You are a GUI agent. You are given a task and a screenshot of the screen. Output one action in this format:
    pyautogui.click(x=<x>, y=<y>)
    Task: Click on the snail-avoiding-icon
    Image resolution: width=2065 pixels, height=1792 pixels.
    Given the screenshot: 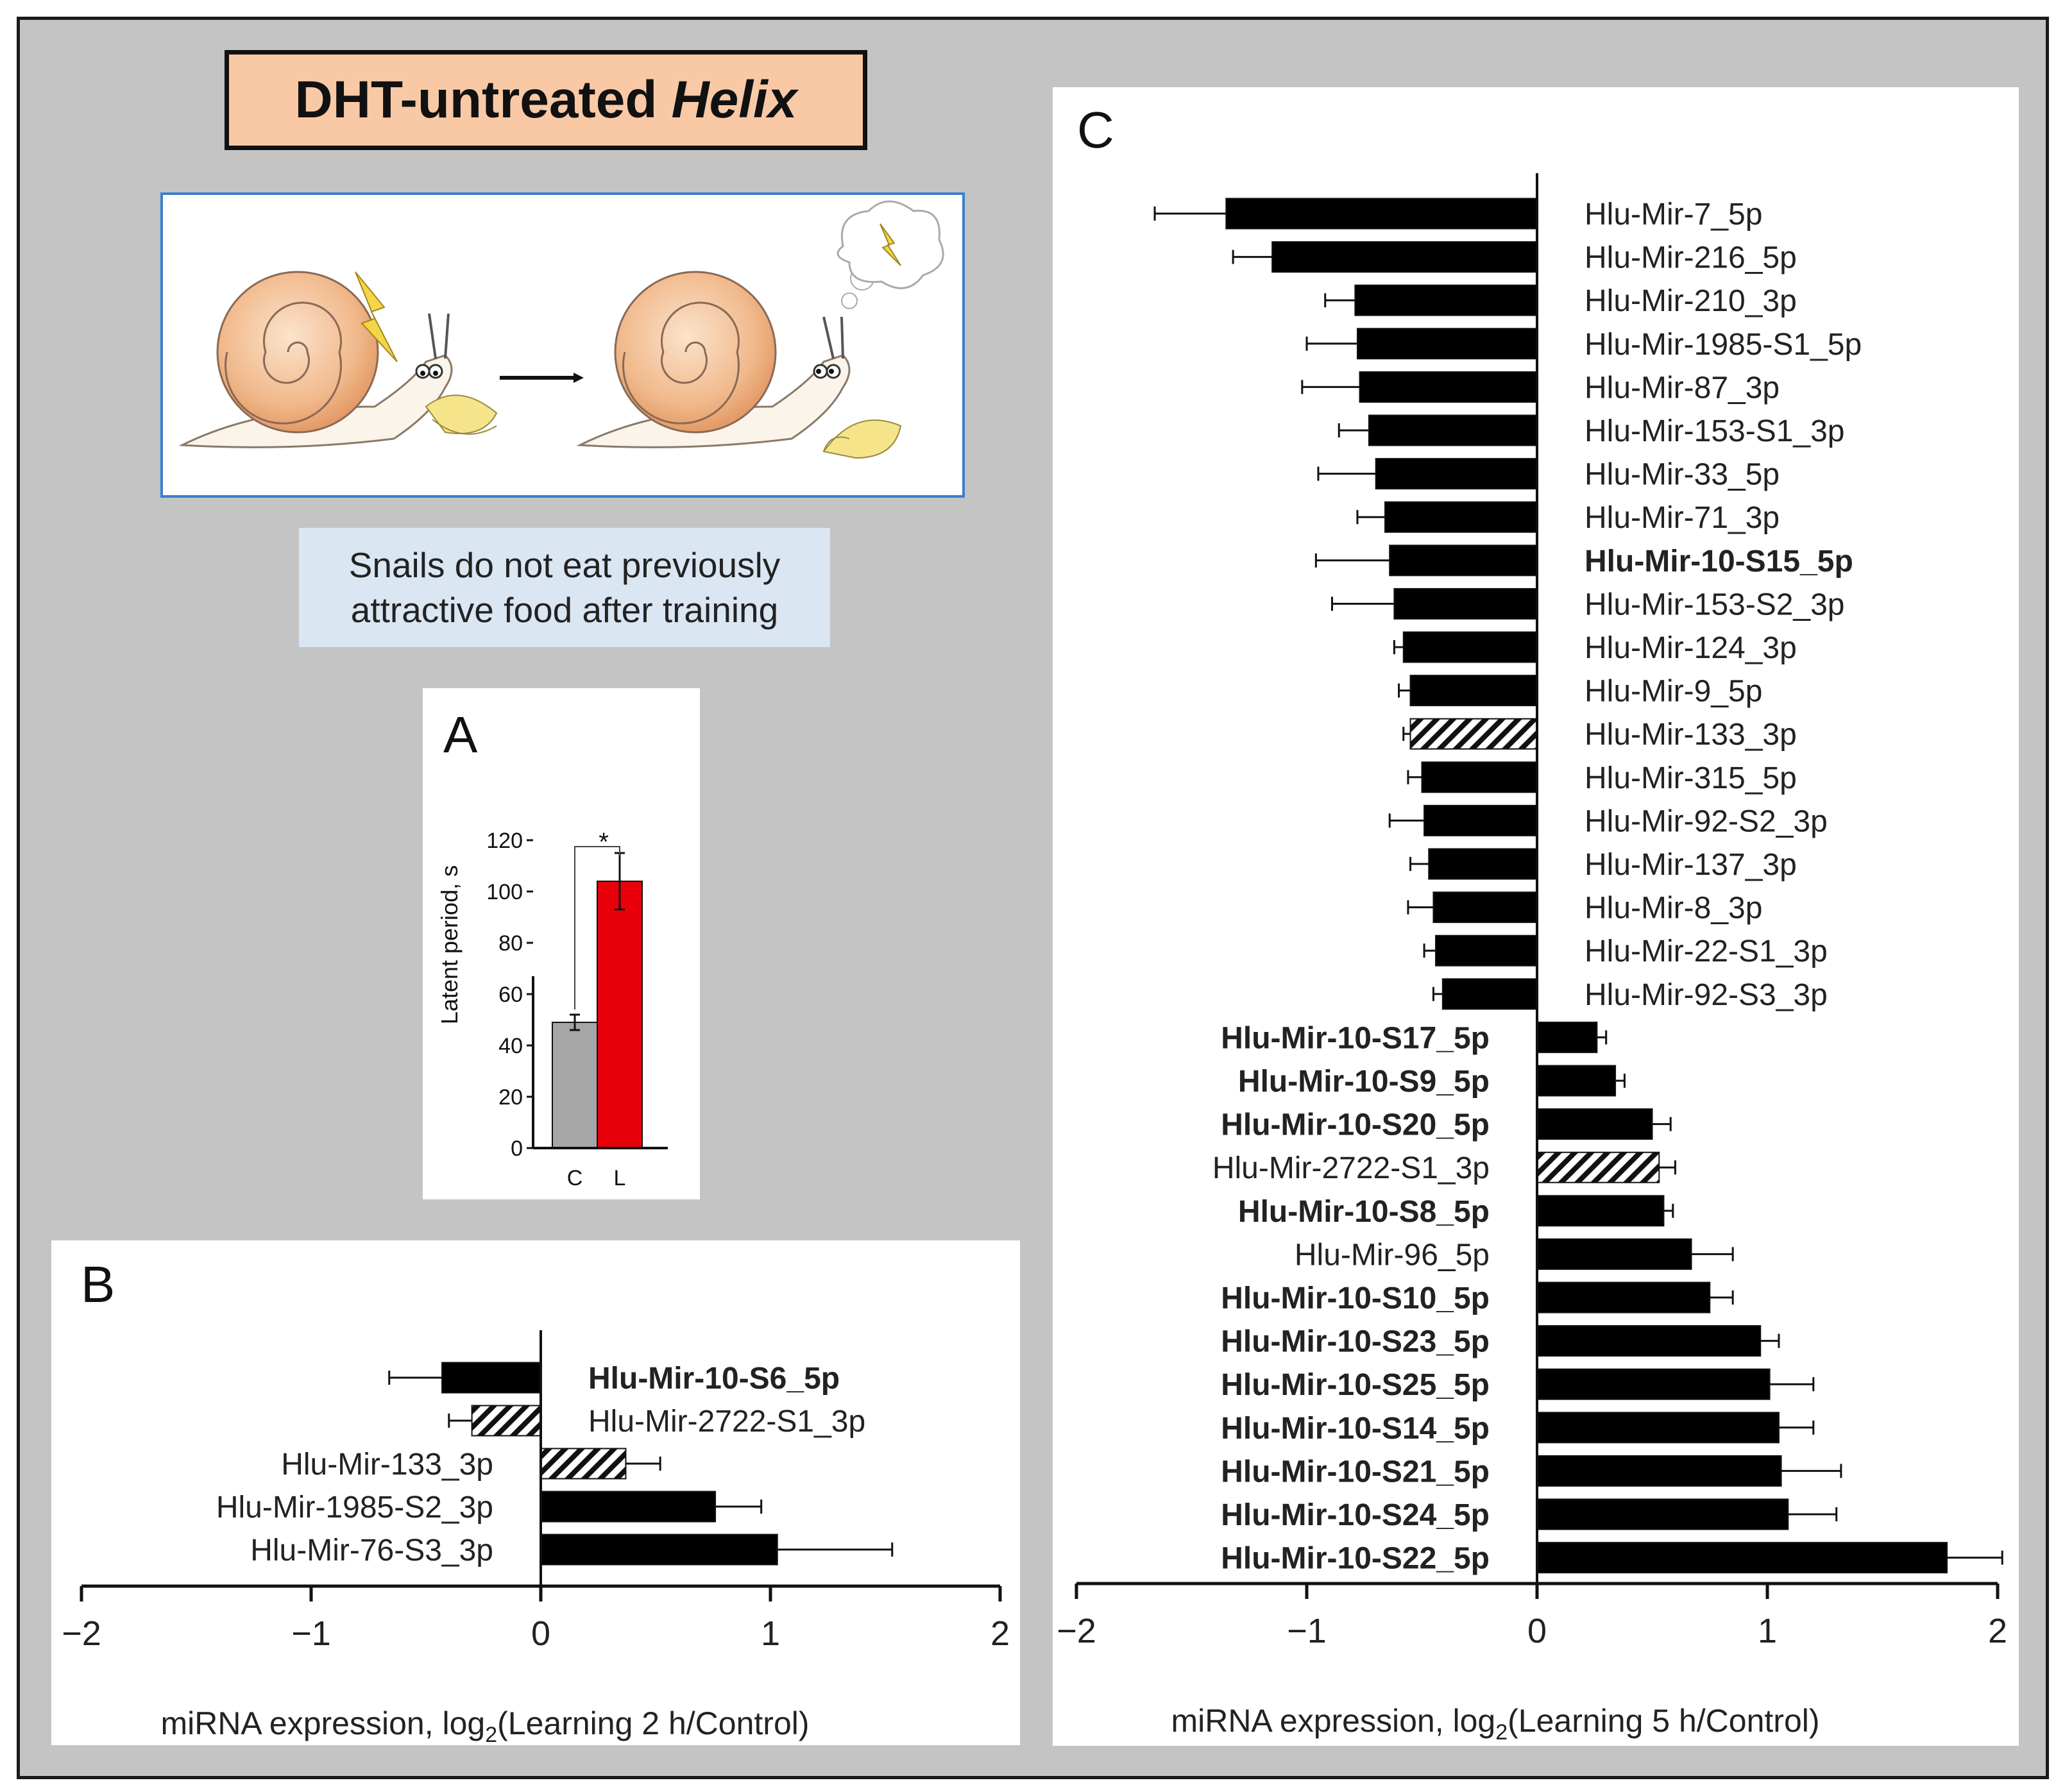 What is the action you would take?
    pyautogui.click(x=760, y=330)
    